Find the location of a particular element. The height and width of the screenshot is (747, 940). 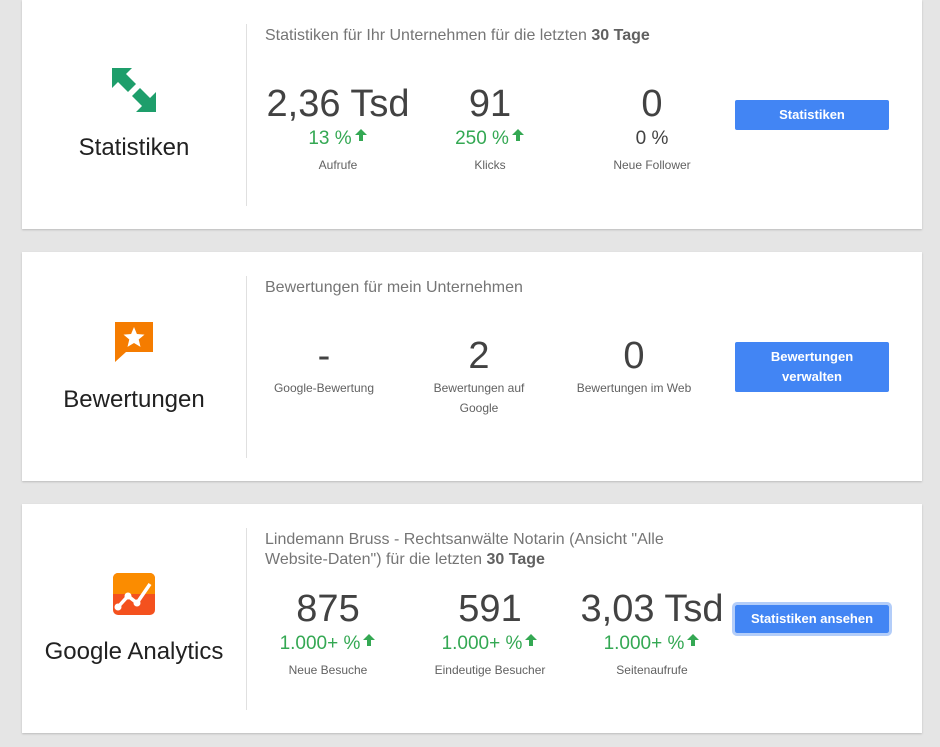

metric-value: 2 is located at coordinates (479, 356).